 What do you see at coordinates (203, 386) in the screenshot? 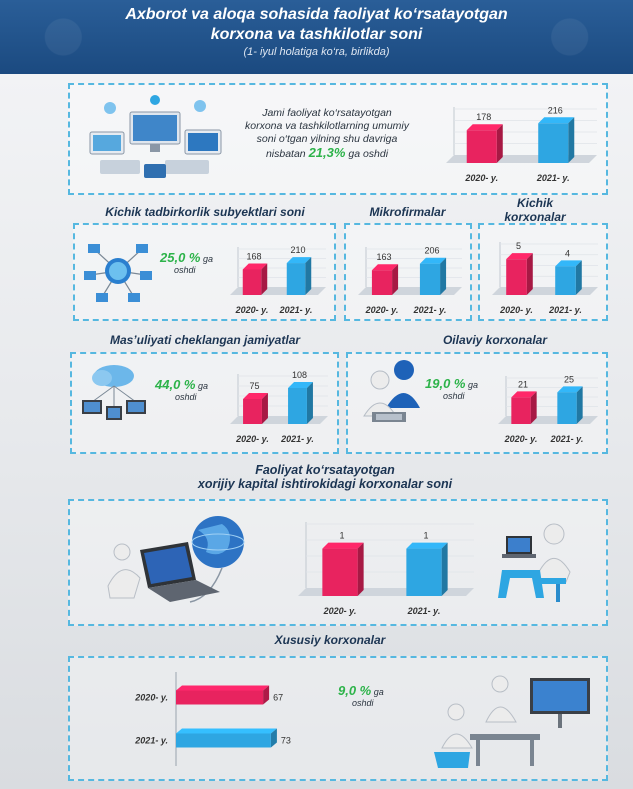
I see `llc-growth-ga: ga` at bounding box center [203, 386].